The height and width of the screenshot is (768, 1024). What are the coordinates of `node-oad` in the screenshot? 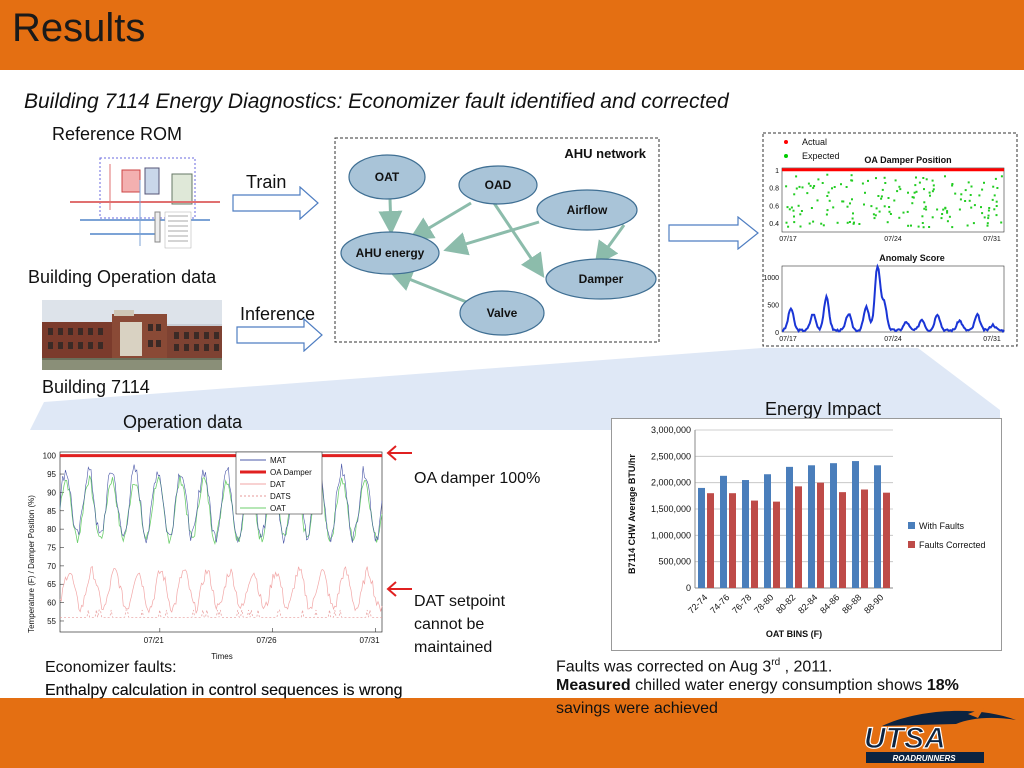 It's located at (498, 185).